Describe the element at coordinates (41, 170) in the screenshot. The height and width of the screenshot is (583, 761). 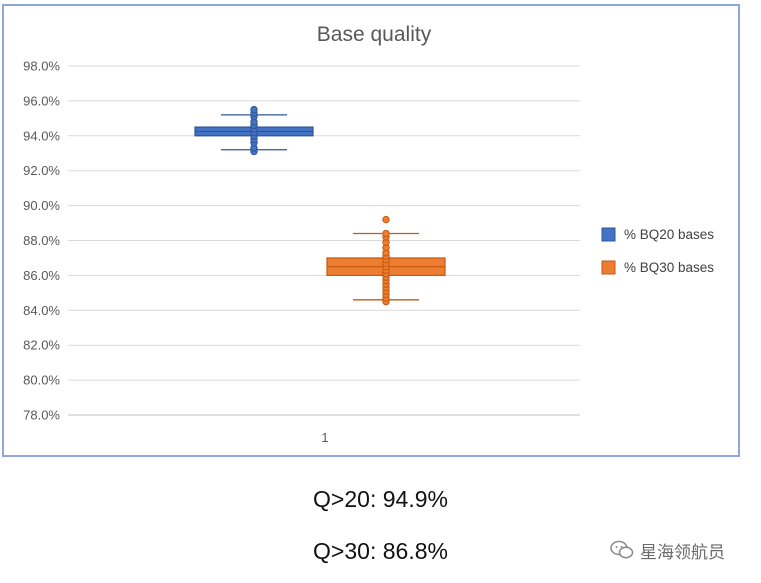
I see `y-tick-label: 92.0%` at that location.